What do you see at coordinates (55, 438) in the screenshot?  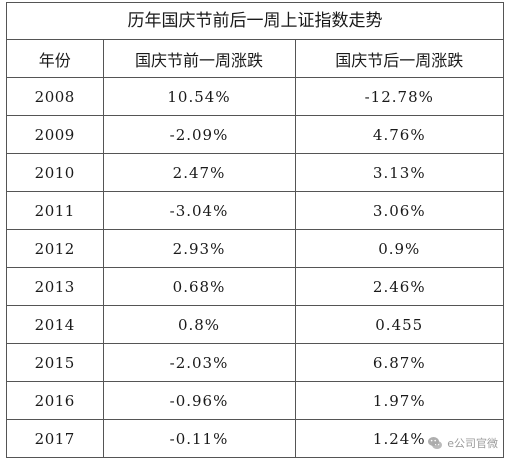 I see `year-cell: 2017` at bounding box center [55, 438].